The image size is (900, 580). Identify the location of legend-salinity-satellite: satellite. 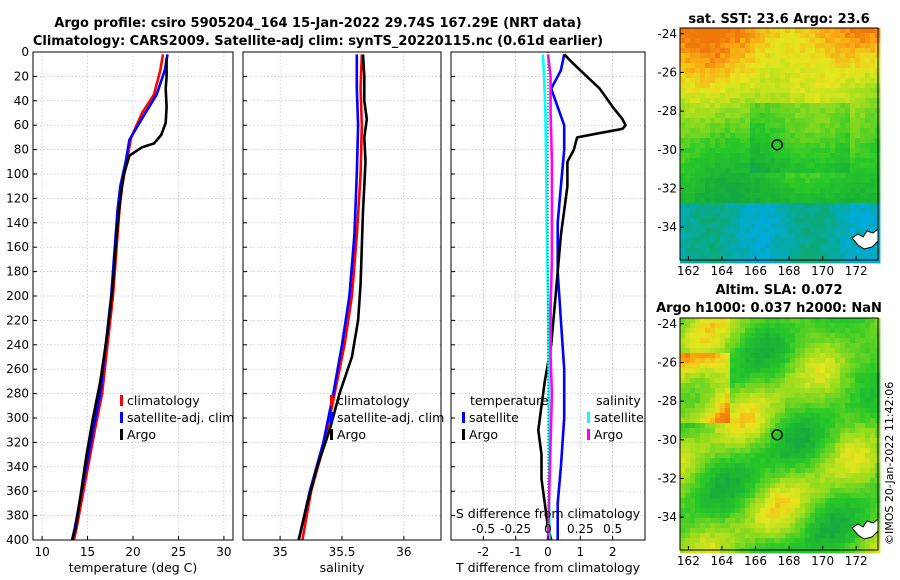
(619, 417).